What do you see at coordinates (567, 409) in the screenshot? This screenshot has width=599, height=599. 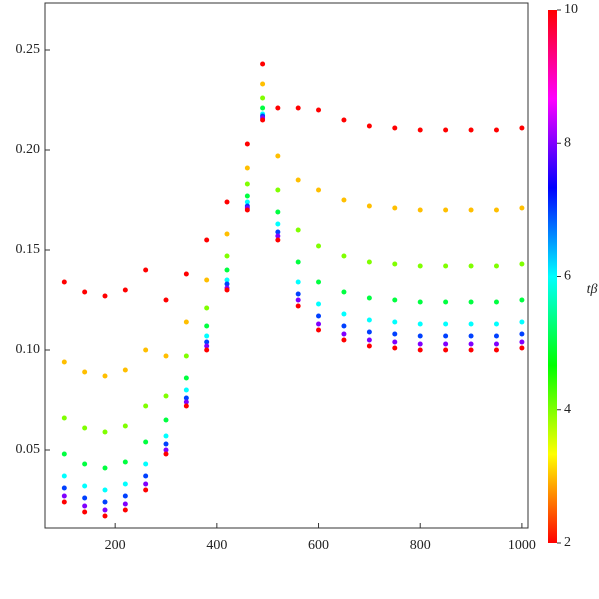 I see `colorbar-tick-label: 4` at bounding box center [567, 409].